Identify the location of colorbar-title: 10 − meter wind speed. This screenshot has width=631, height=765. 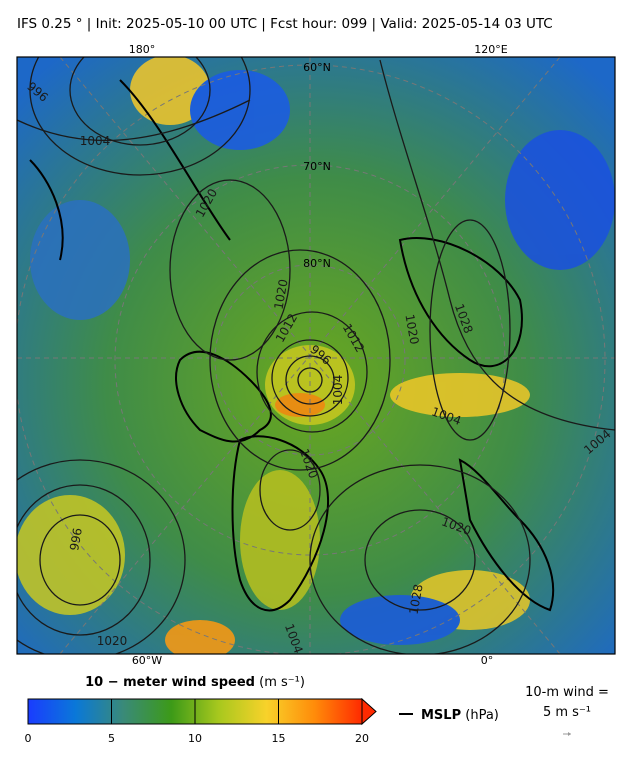
(170, 682).